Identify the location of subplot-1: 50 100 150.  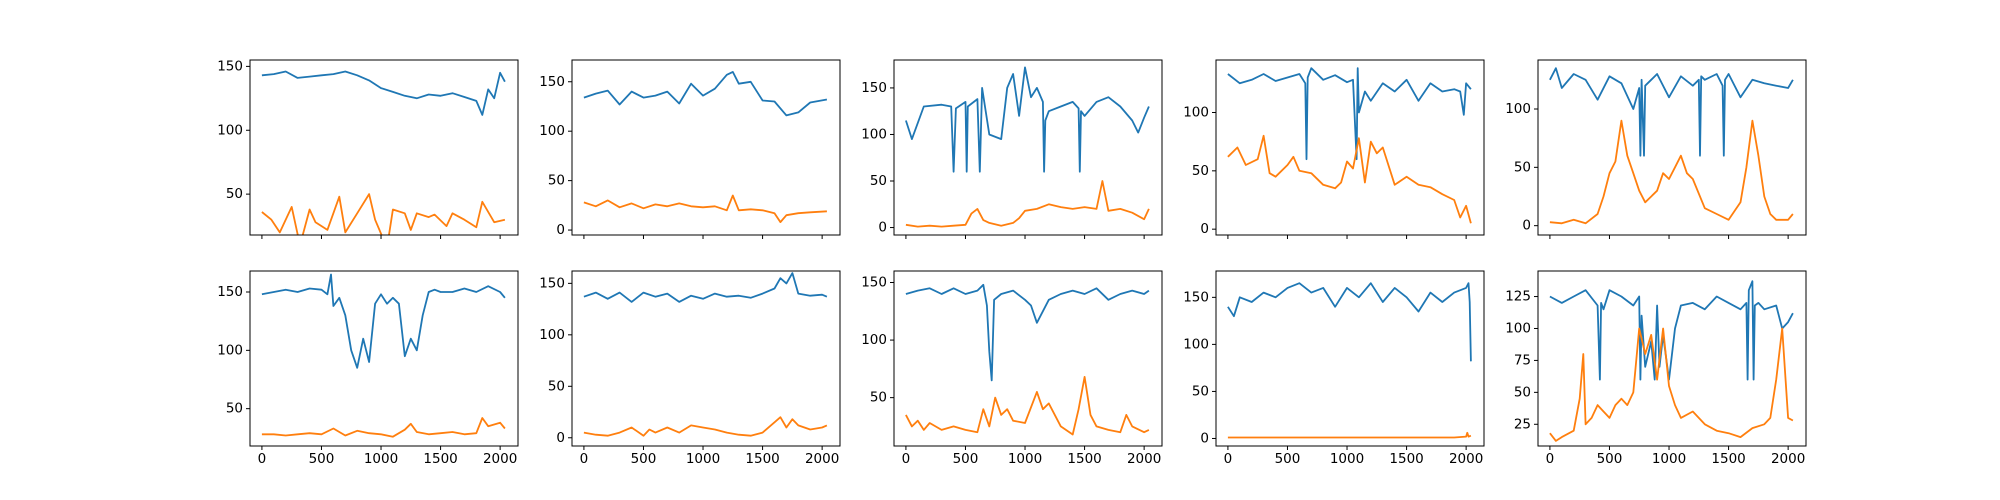
(368, 148).